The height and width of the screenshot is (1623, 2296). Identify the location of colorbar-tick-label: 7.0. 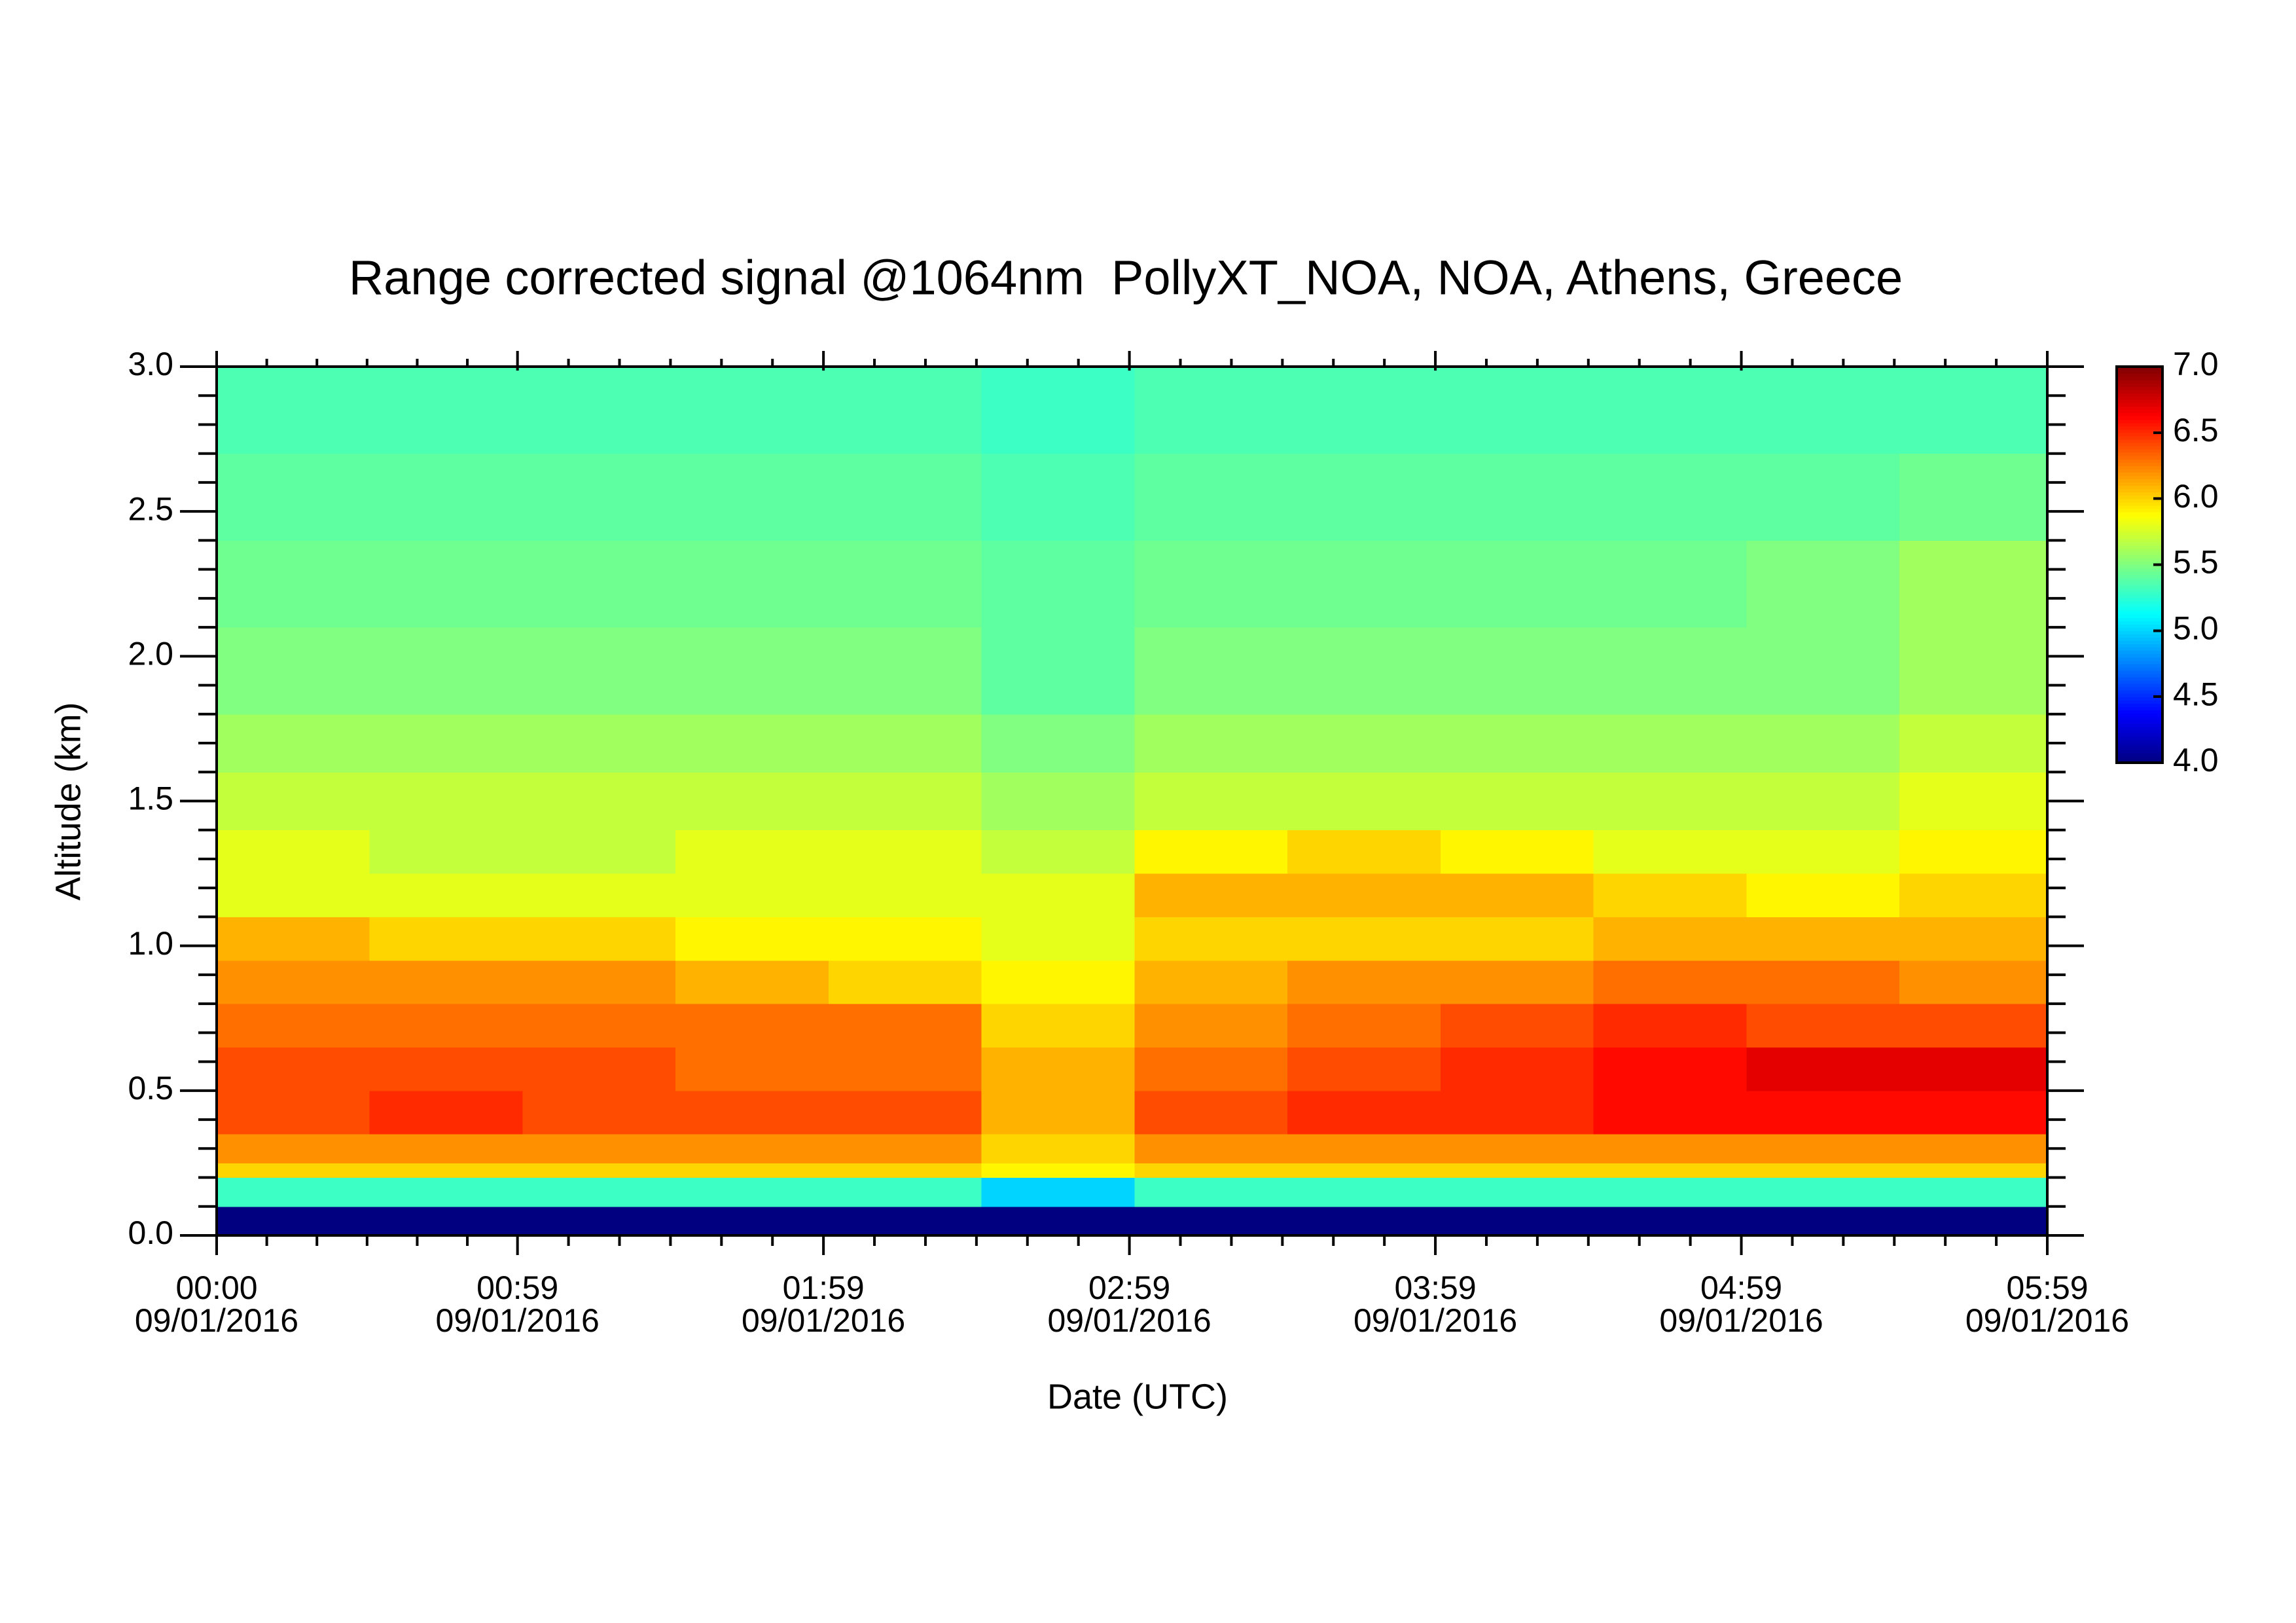
(2196, 364).